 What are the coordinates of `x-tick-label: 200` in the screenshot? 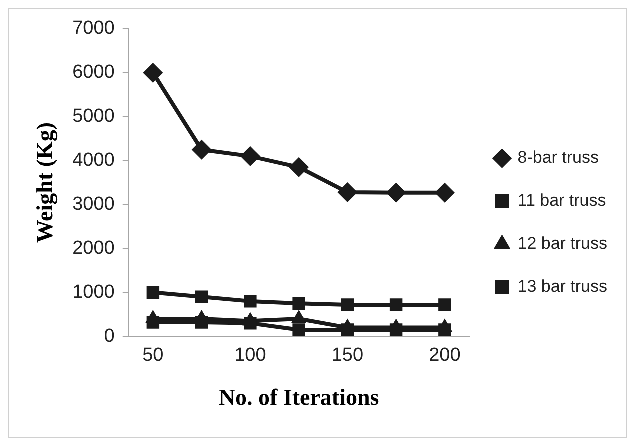 It's located at (445, 355).